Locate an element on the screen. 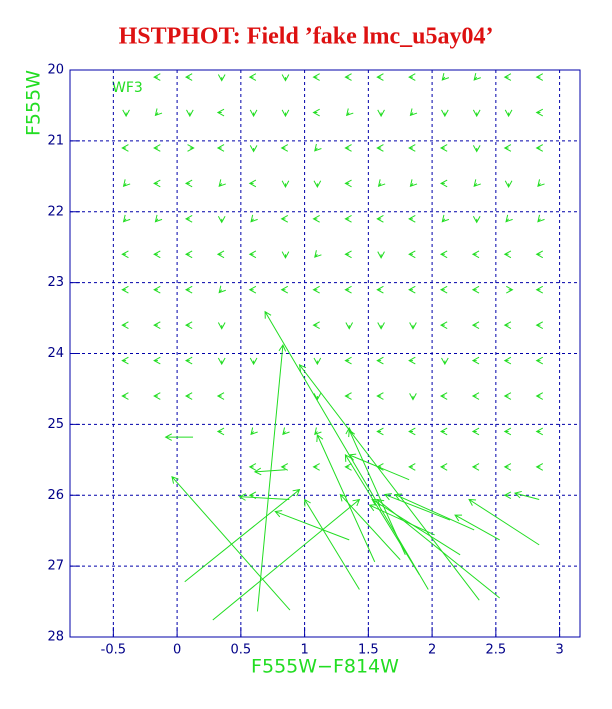 The height and width of the screenshot is (709, 612). x-tick-label: 1.5 is located at coordinates (368, 650).